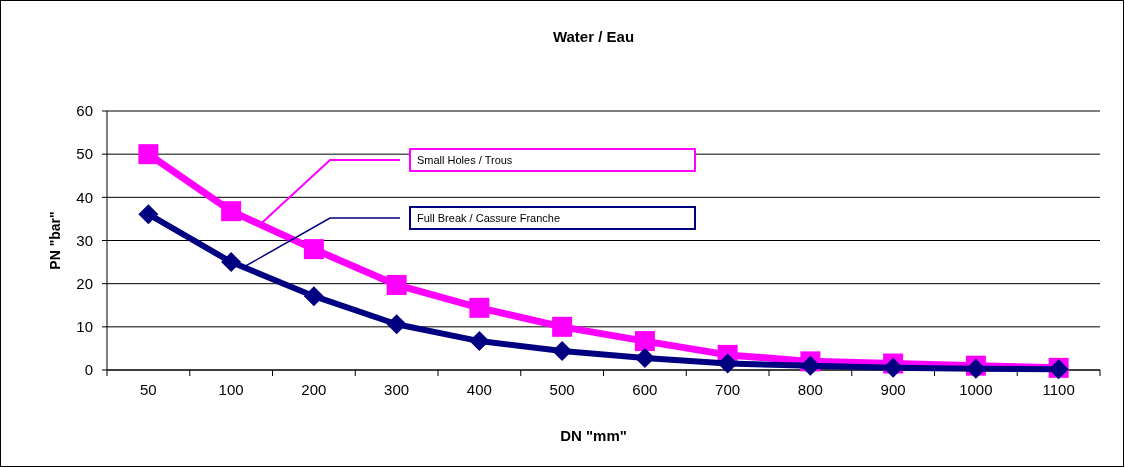 This screenshot has height=468, width=1125. What do you see at coordinates (645, 389) in the screenshot?
I see `x-tick-label: 600` at bounding box center [645, 389].